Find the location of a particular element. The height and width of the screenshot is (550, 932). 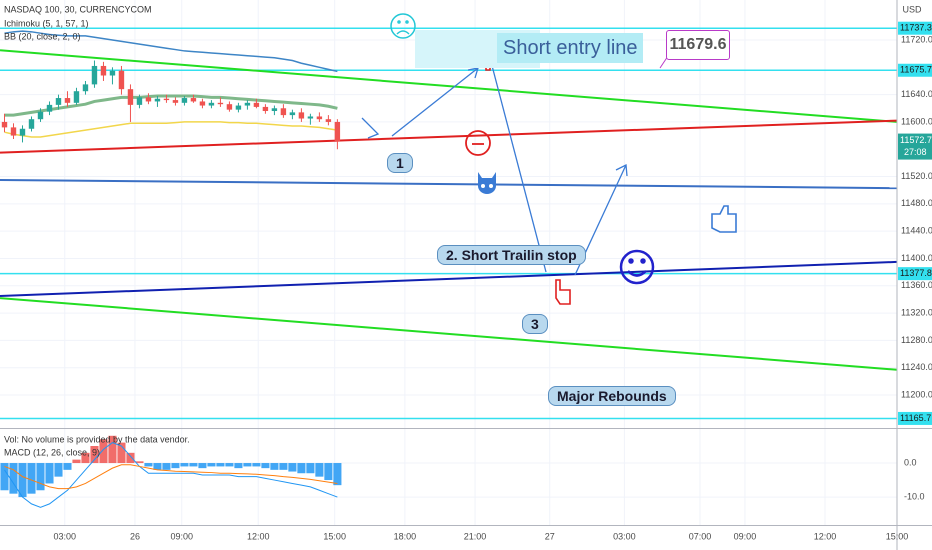

note-bubble: 1 is located at coordinates (400, 163).